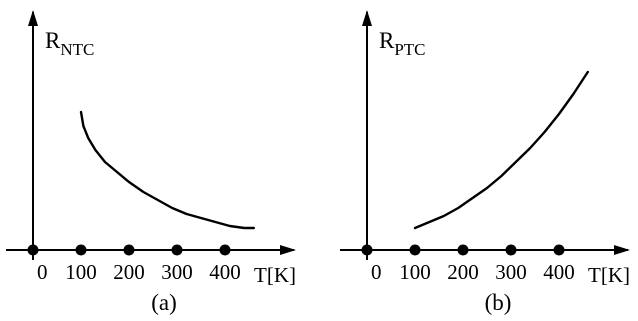 This screenshot has height=321, width=638. Describe the element at coordinates (402, 43) in the screenshot. I see `y-axis-label: RPTC` at that location.